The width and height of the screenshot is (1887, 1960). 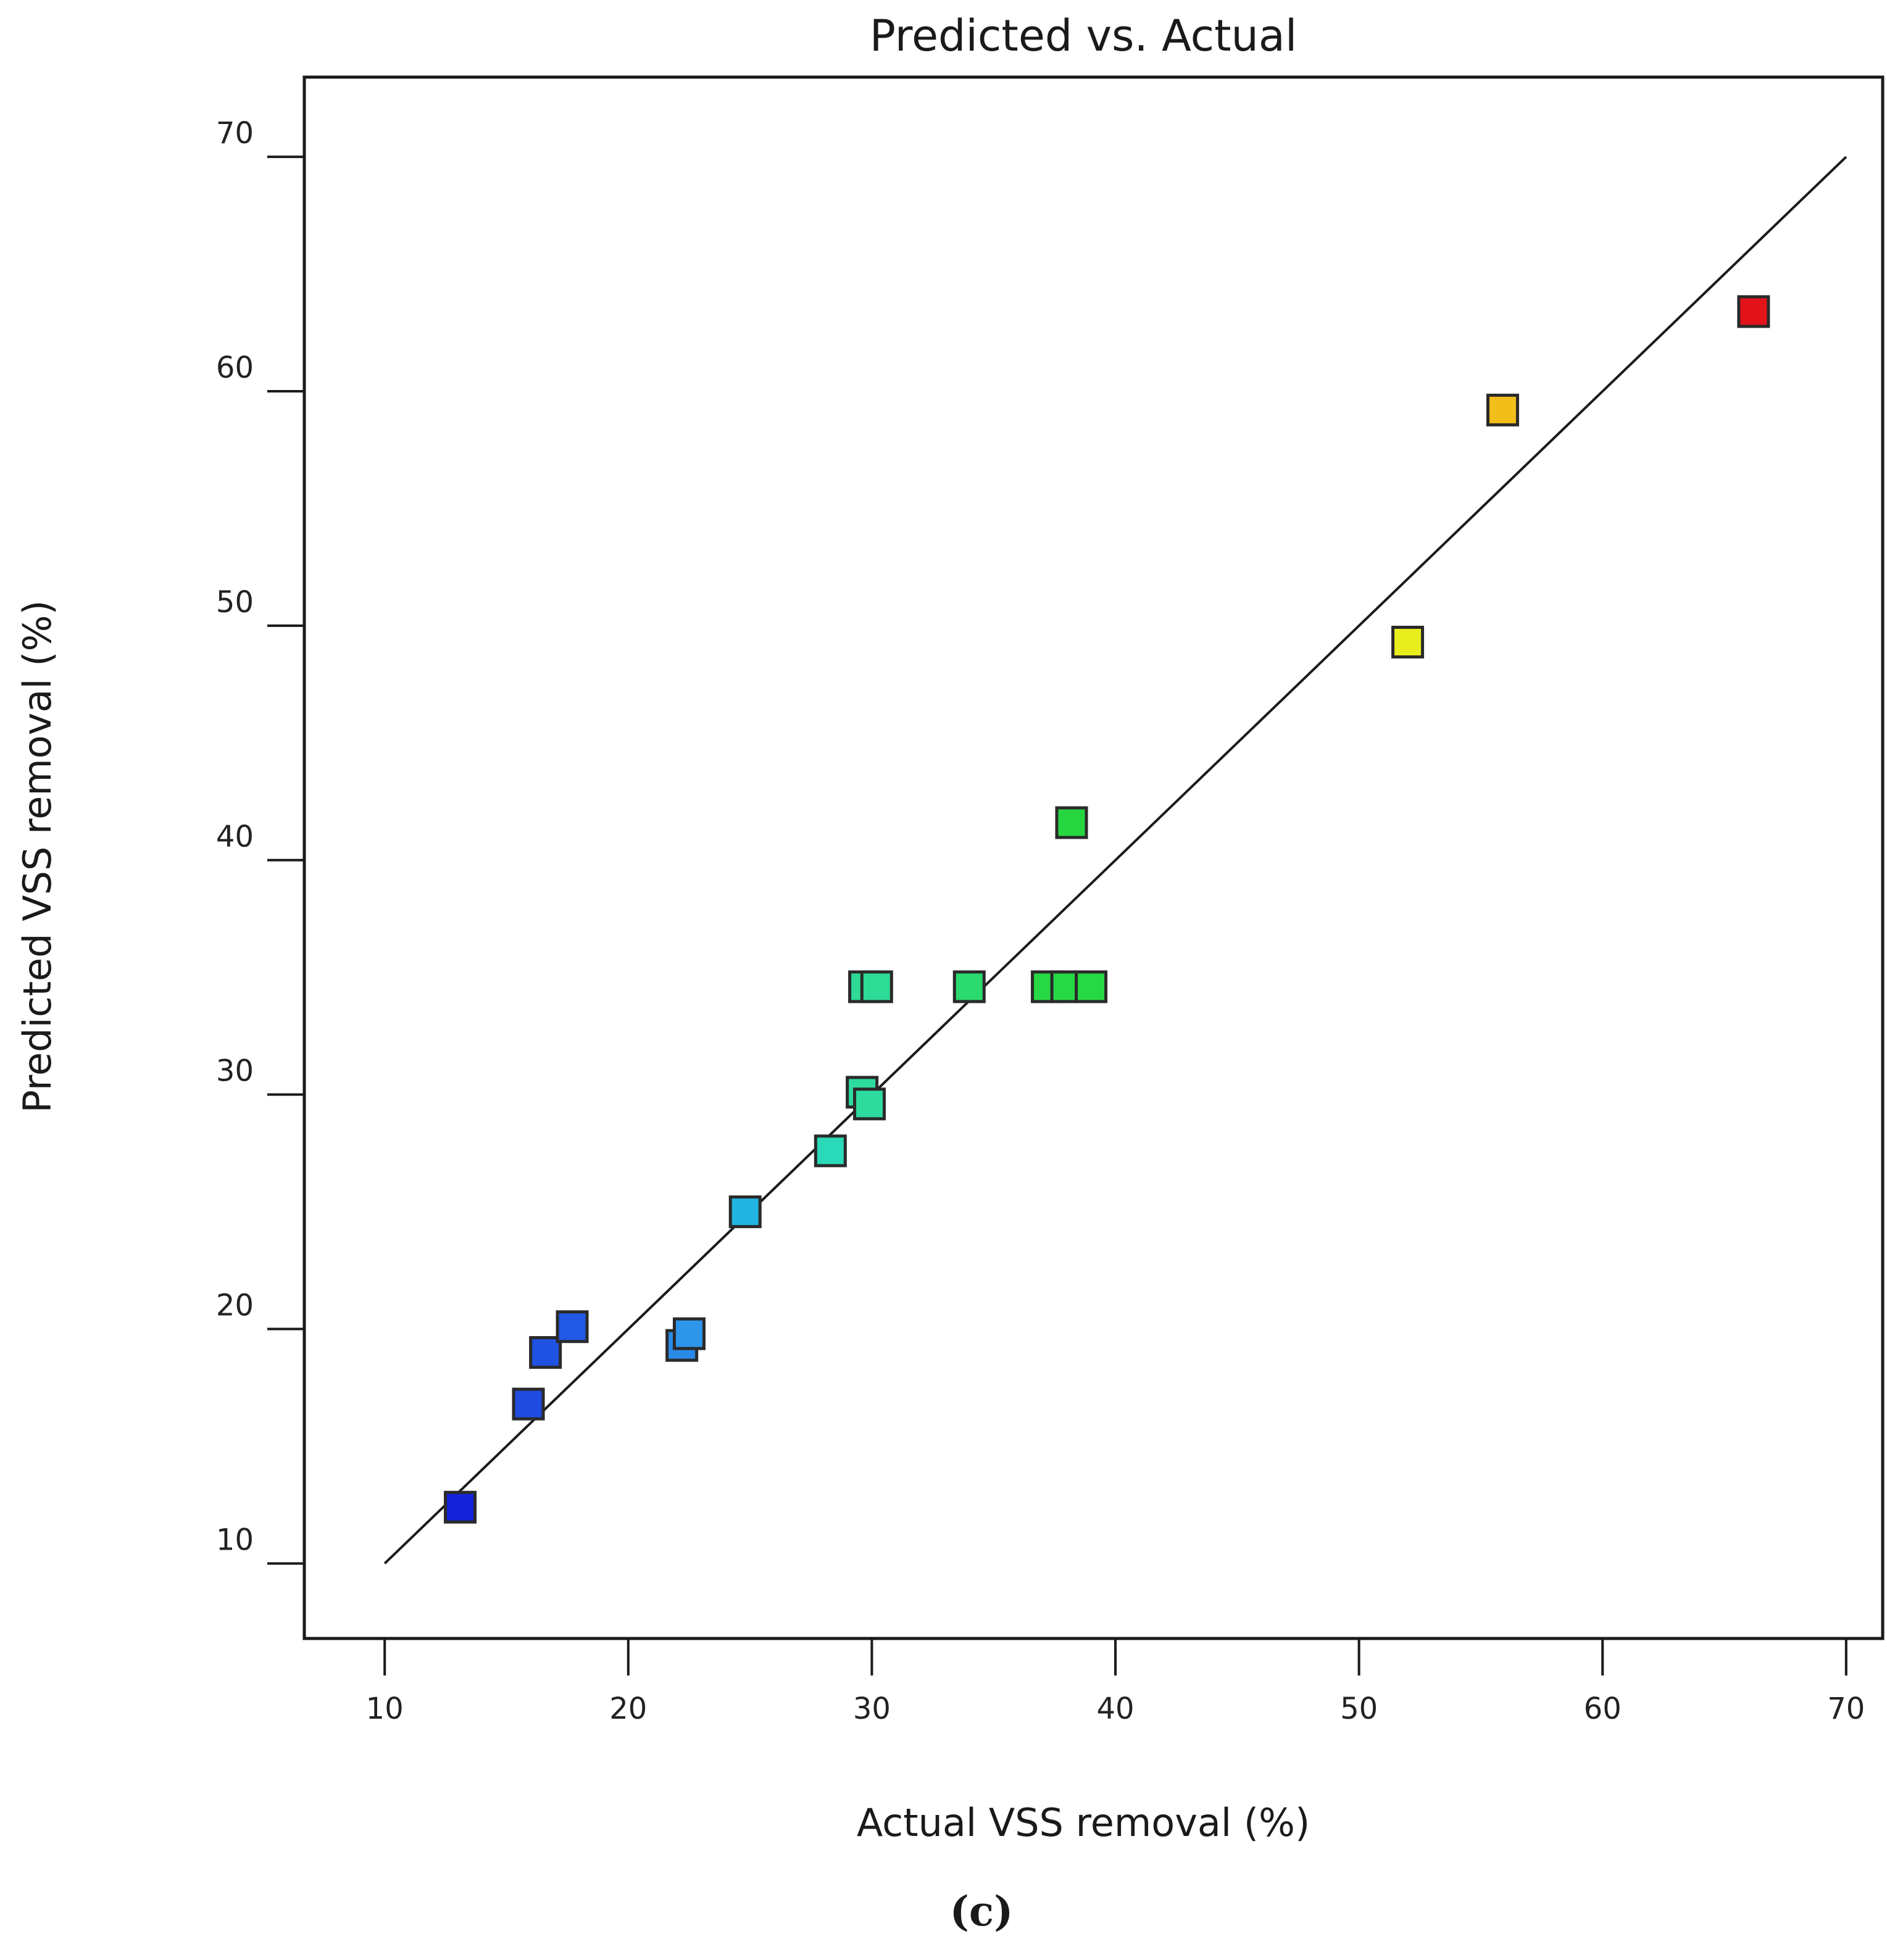 I want to click on y-axis-label: Predicted VSS removal (%), so click(x=37, y=856).